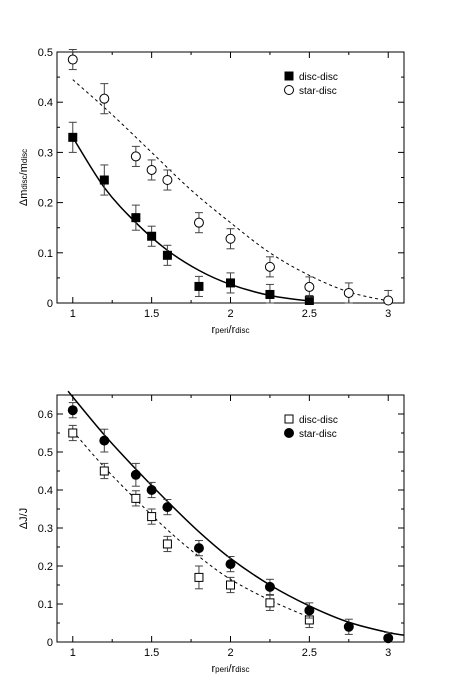  I want to click on y-axis-label: Δmdisc/mdisc, so click(24, 177).